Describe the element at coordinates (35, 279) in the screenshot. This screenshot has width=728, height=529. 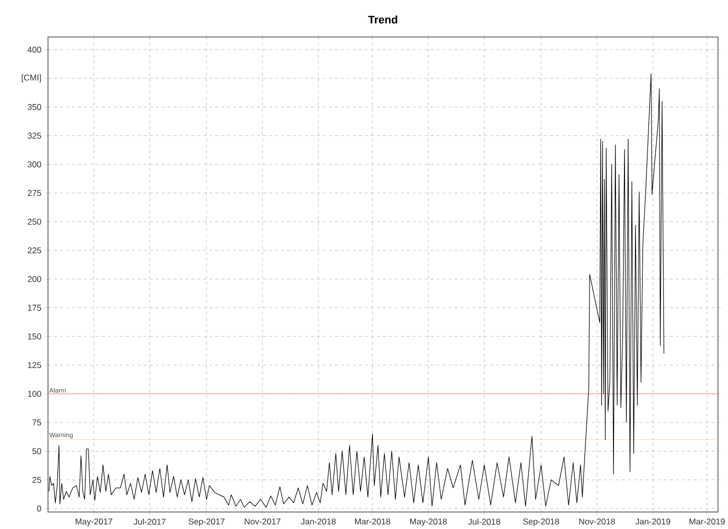
I see `y-tick-label: 200` at that location.